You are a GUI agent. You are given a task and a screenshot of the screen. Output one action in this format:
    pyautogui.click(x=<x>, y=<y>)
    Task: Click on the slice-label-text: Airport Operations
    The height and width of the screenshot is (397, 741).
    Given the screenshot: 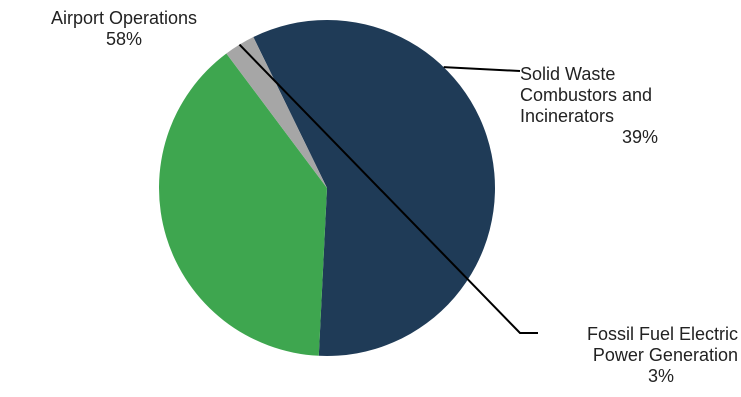 What is the action you would take?
    pyautogui.click(x=124, y=18)
    